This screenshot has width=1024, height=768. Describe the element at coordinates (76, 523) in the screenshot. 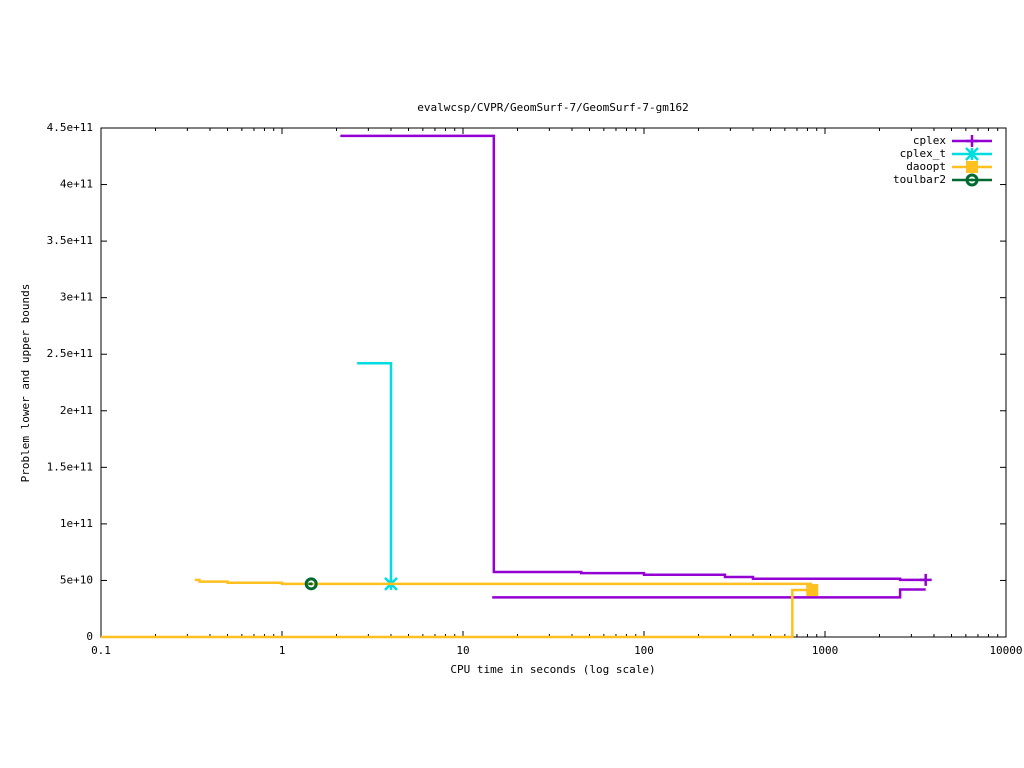

I see `y-tick-label: 1e+11` at that location.